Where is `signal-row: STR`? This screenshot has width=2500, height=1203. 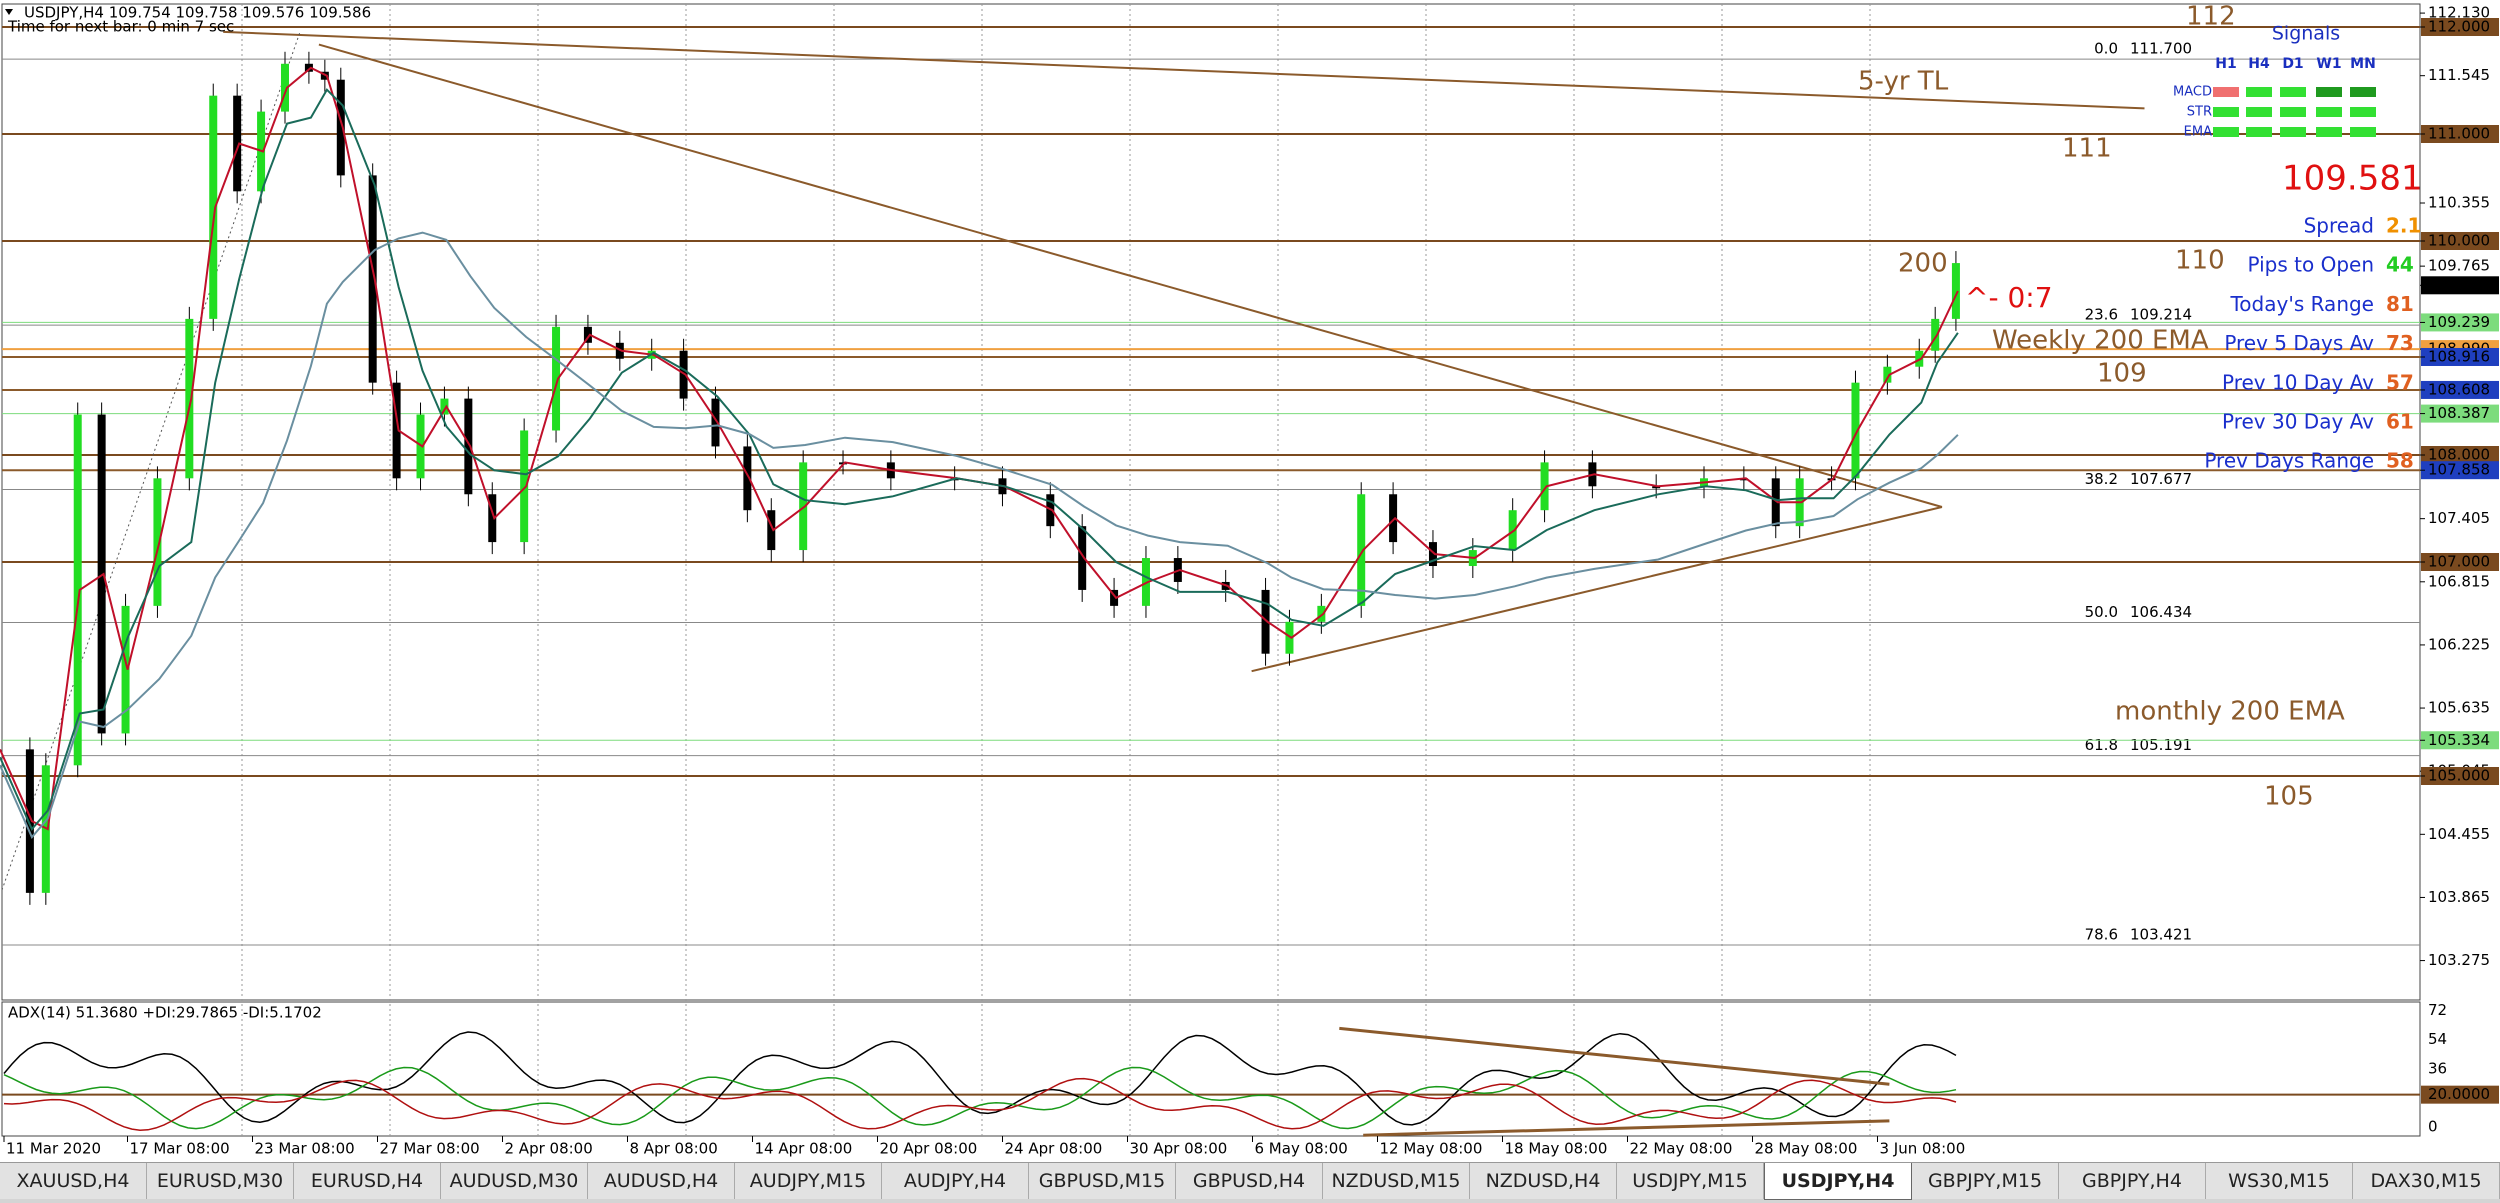 signal-row: STR is located at coordinates (2199, 112).